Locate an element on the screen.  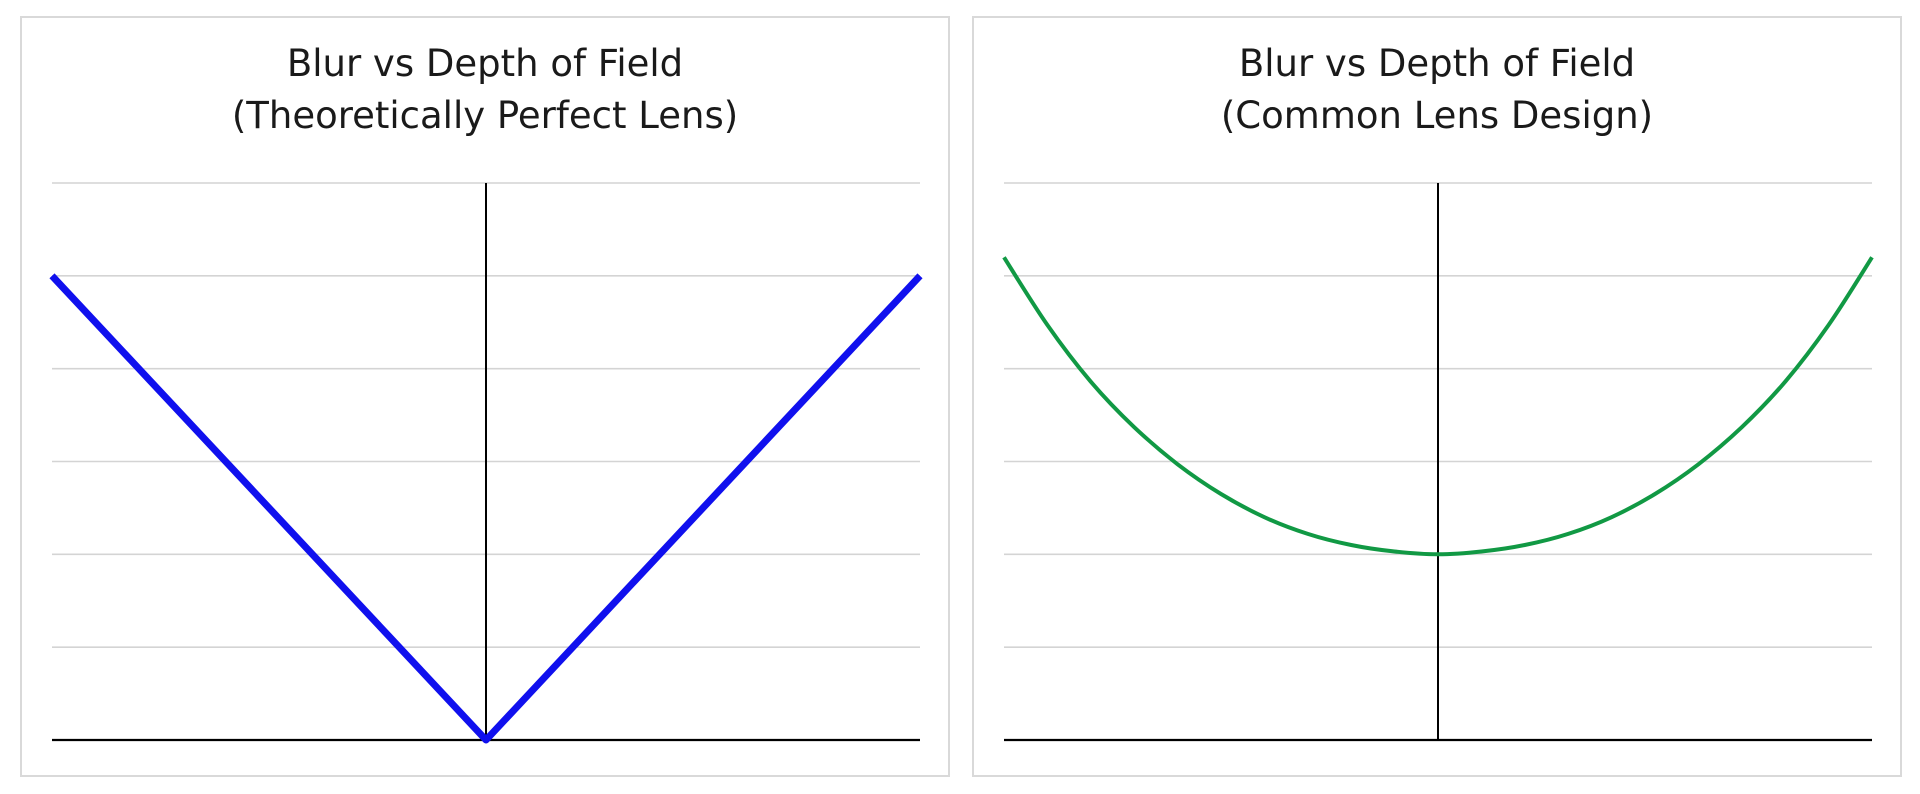
chart-subtitle: (Common Lens Design) is located at coordinates (1437, 115).